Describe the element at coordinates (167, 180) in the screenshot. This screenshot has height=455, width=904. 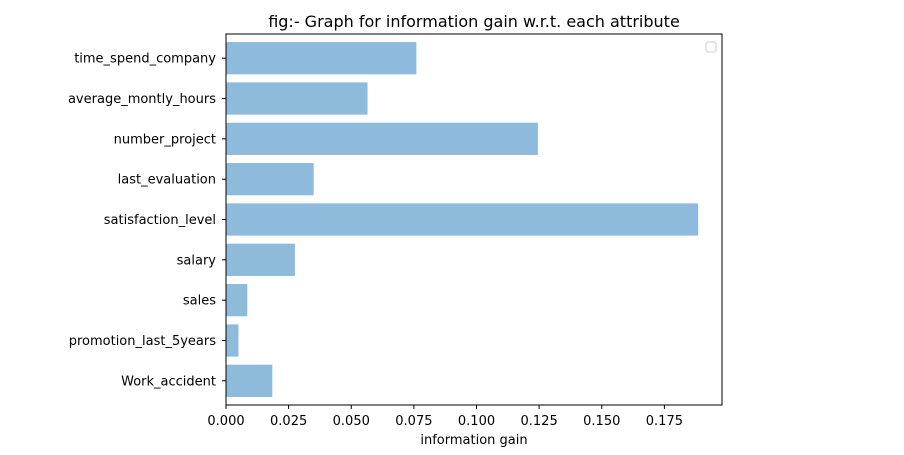
I see `y-tick-label: last_evaluation` at that location.